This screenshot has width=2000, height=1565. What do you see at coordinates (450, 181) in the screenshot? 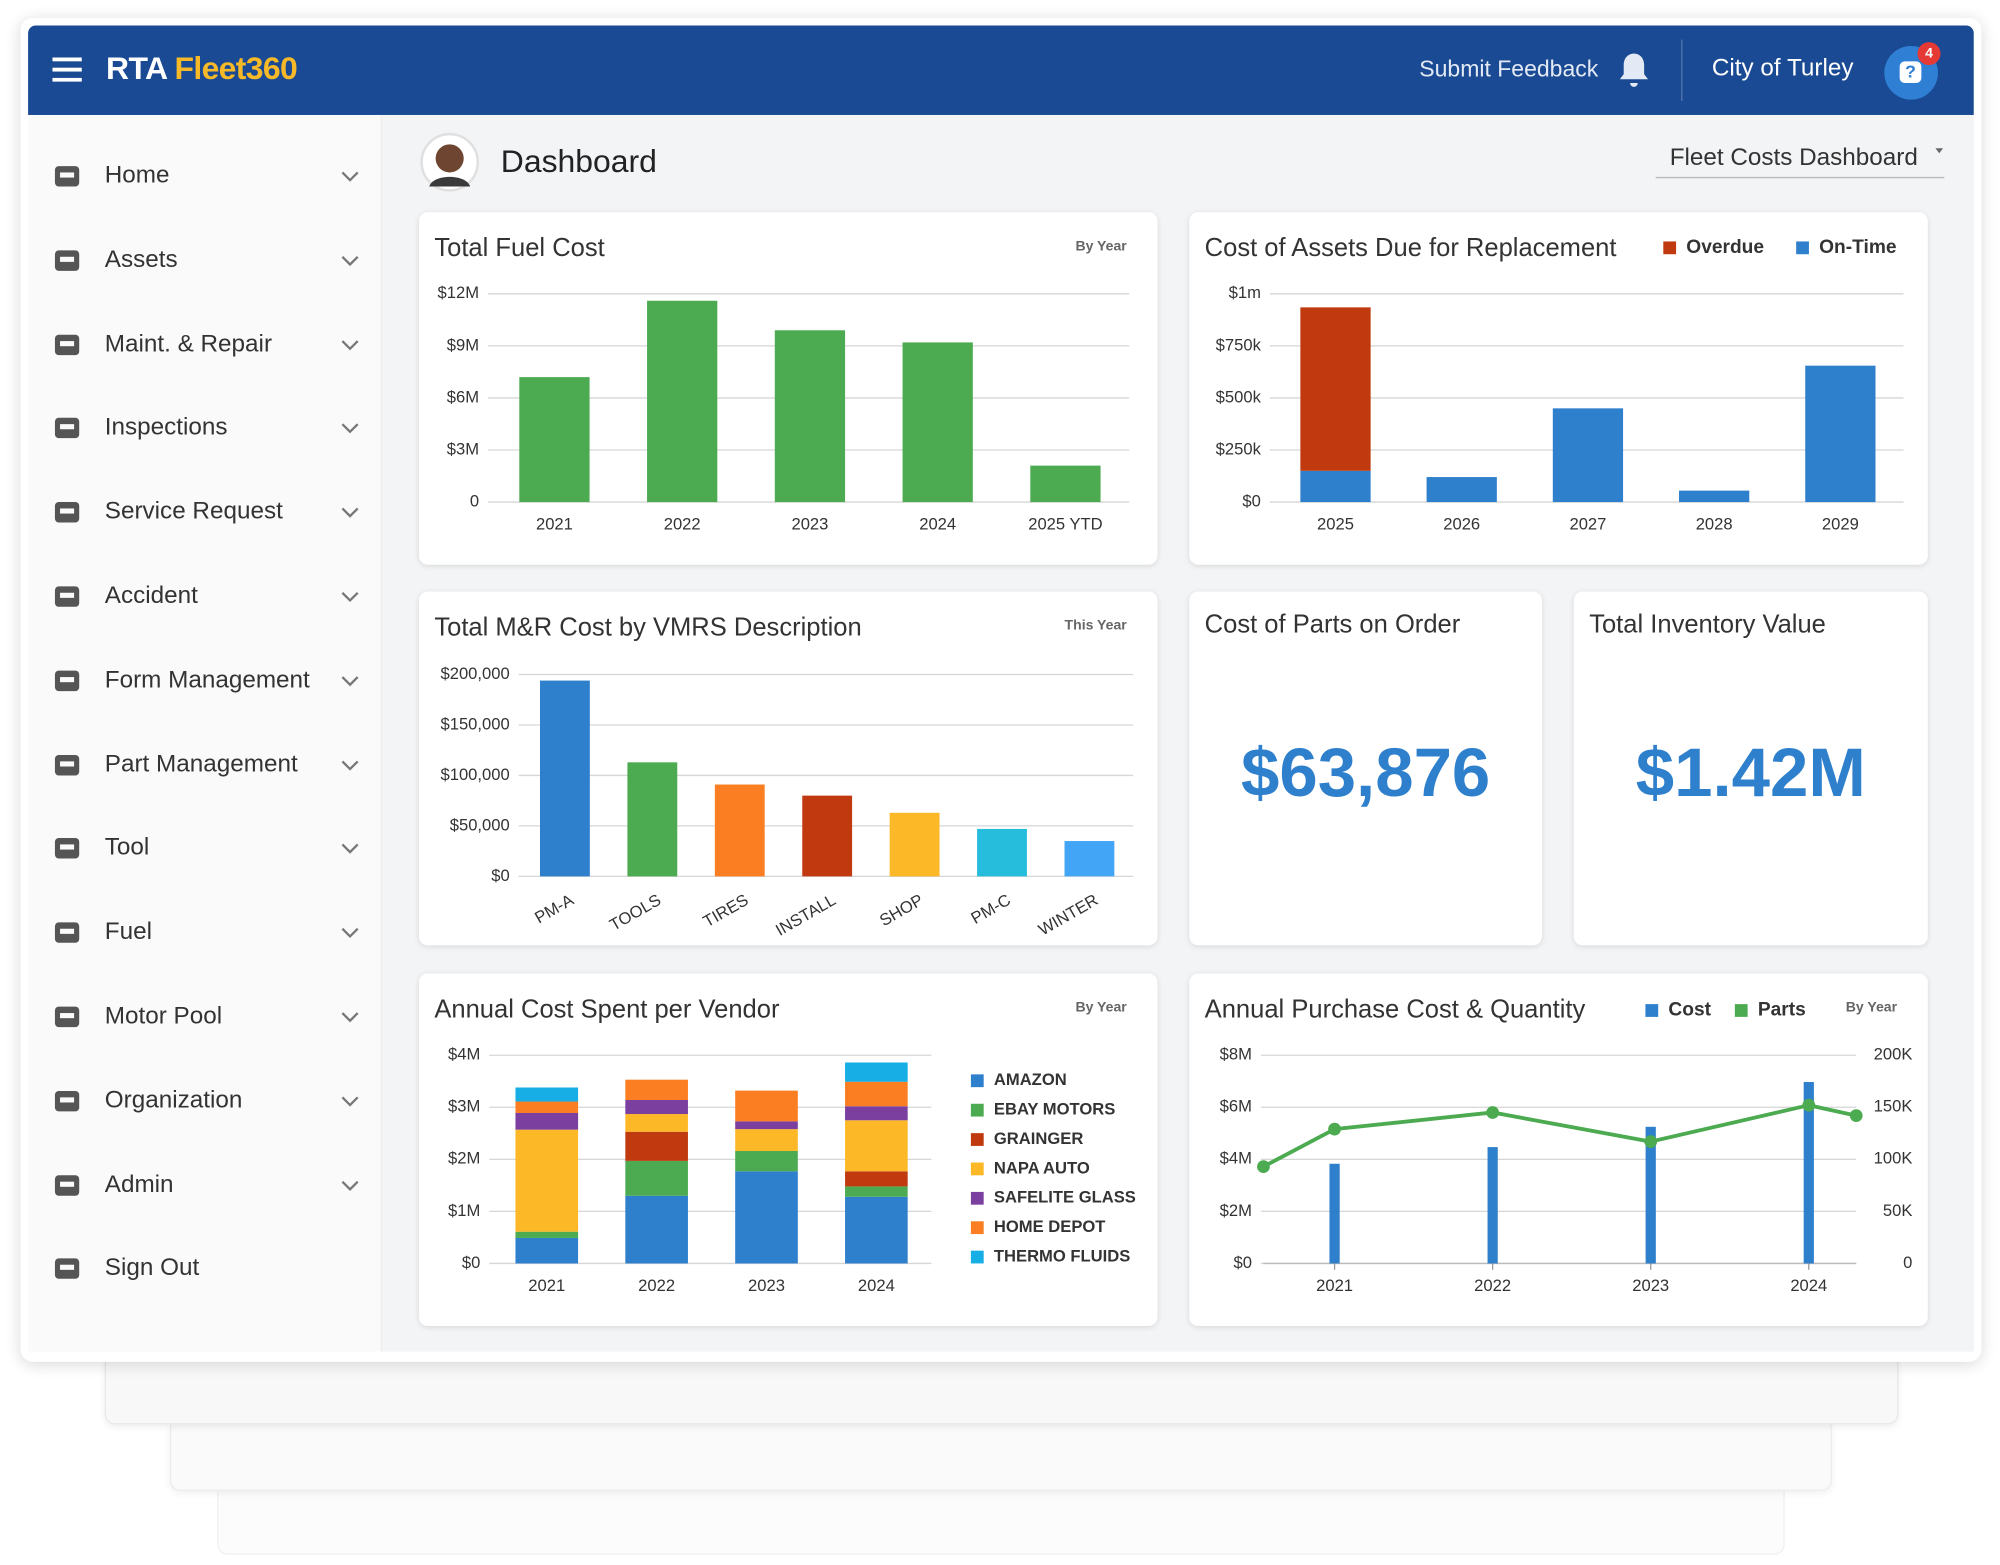
I see `avatar-body` at bounding box center [450, 181].